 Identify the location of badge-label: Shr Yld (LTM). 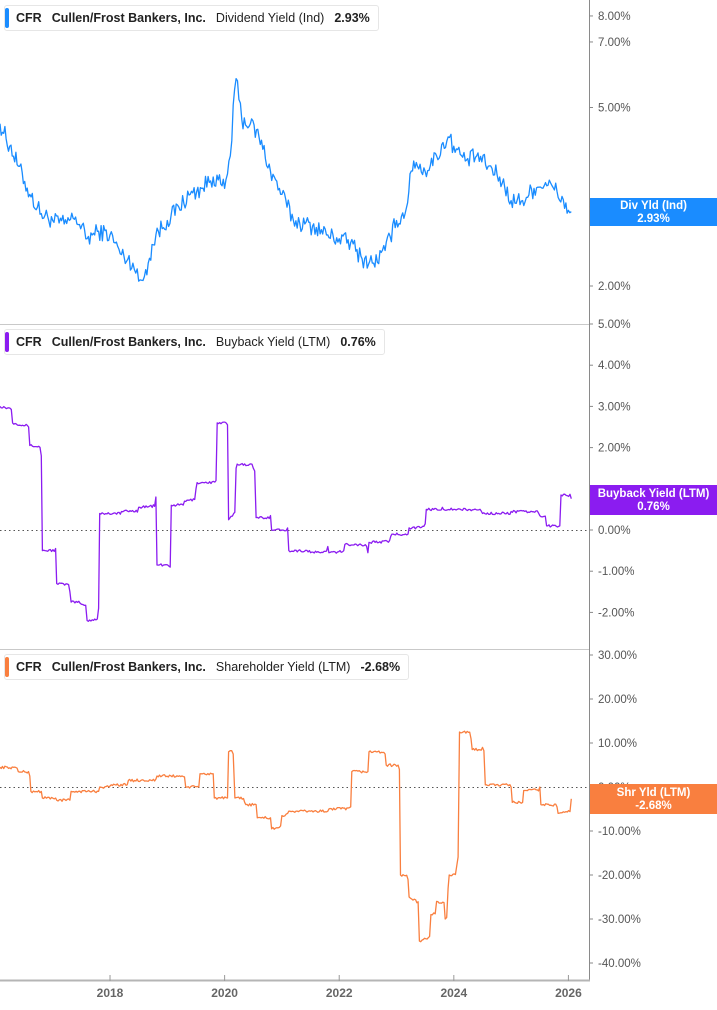
(653, 793).